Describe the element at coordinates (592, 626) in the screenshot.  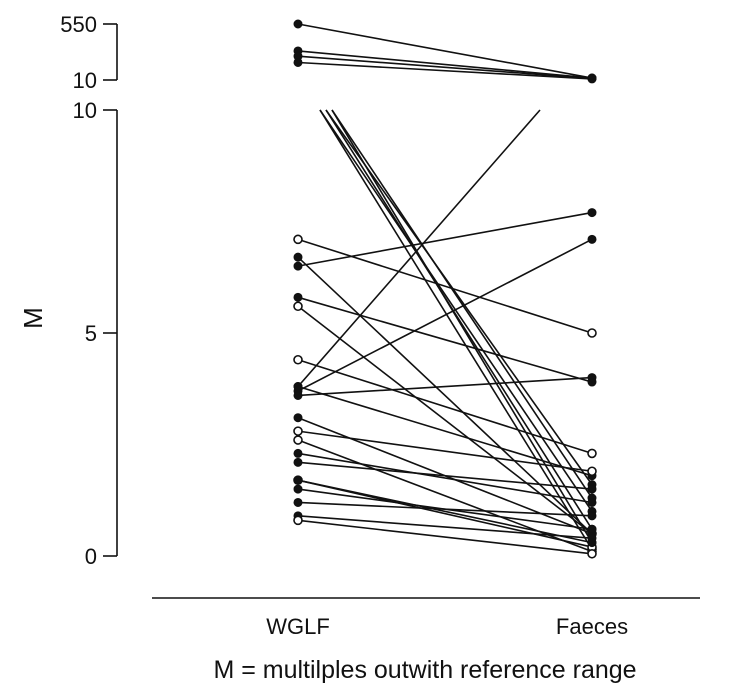
I see `category-label-faeces: Faeces` at that location.